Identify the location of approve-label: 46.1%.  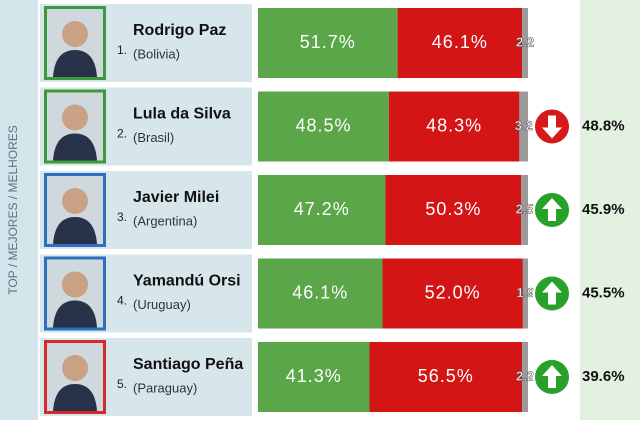
(320, 292).